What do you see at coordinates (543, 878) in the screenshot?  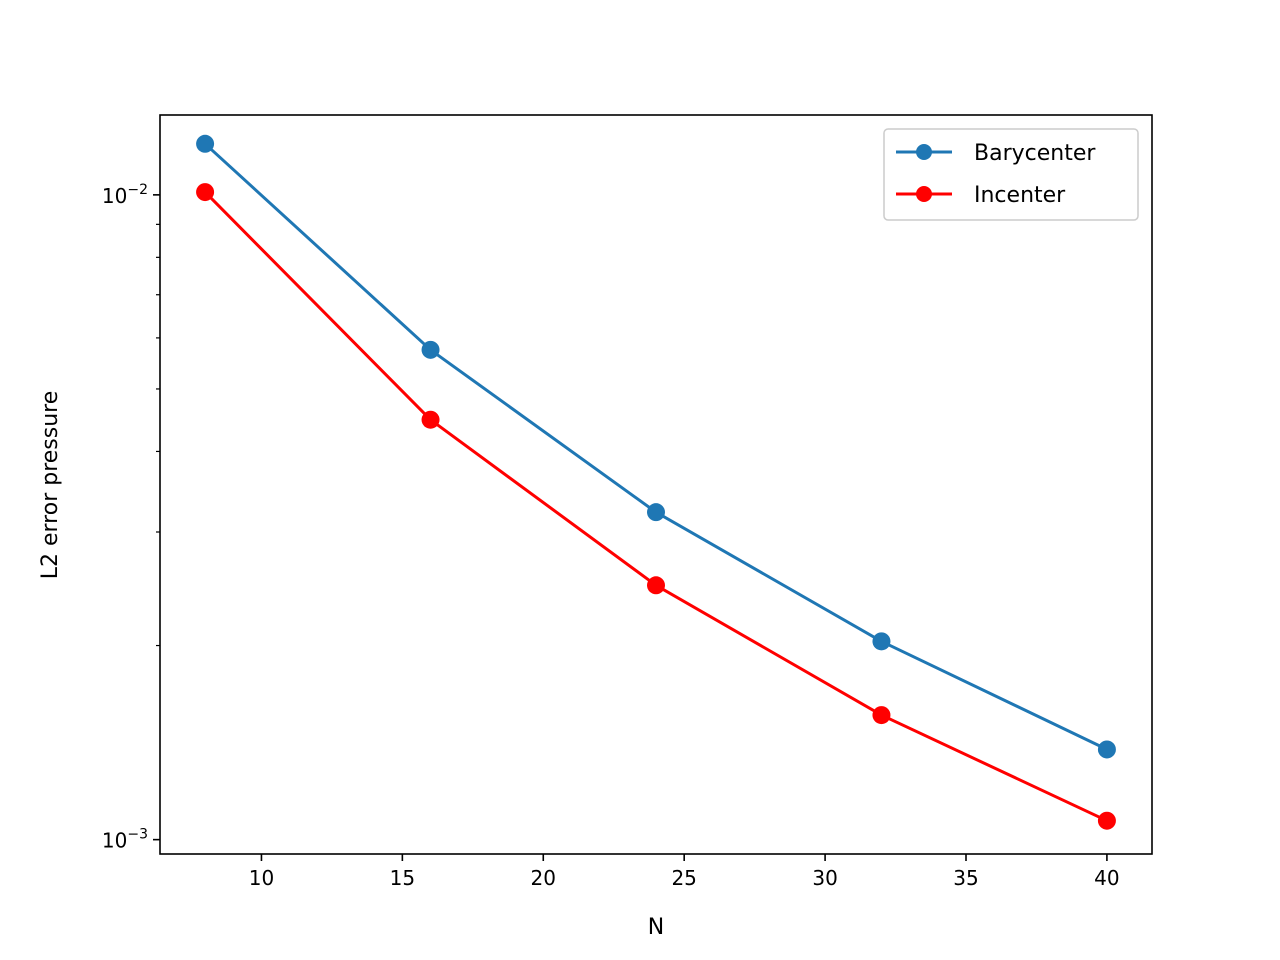 I see `x-tick-label: 20` at bounding box center [543, 878].